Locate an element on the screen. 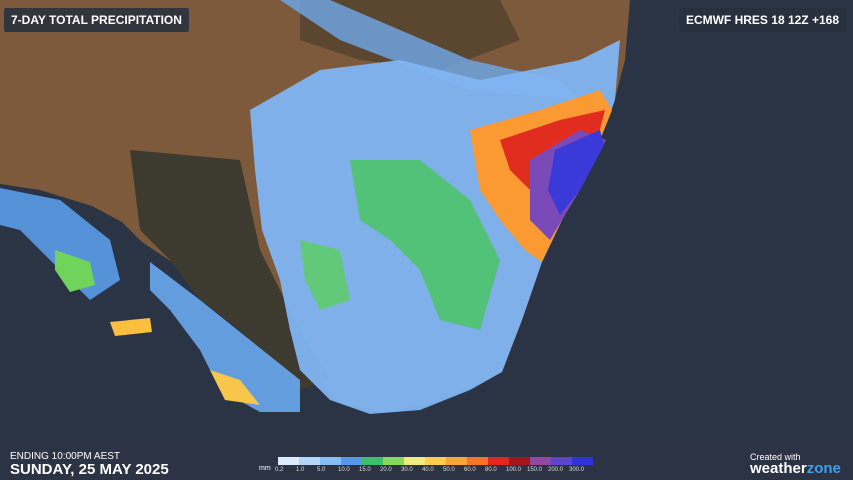 The image size is (853, 480). legend-unit: mm is located at coordinates (265, 468).